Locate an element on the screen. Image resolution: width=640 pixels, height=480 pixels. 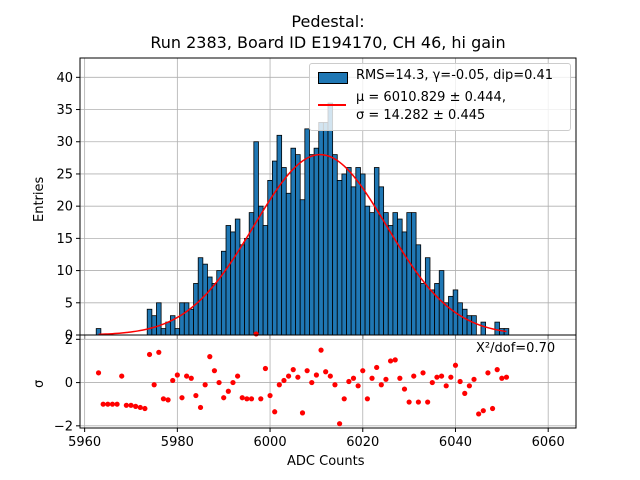
histogram-y-tick-label: 10 is located at coordinates (64, 271).